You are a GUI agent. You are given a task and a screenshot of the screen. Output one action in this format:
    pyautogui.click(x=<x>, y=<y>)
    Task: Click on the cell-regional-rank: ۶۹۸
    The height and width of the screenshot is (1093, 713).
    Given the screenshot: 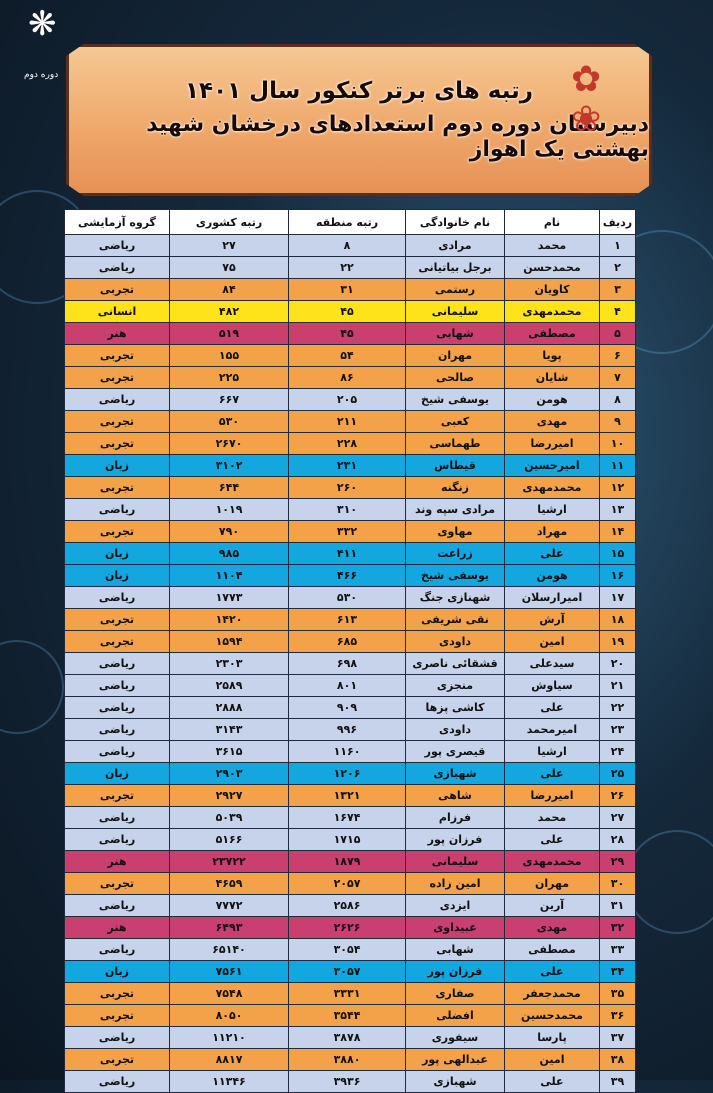 What is the action you would take?
    pyautogui.click(x=347, y=663)
    